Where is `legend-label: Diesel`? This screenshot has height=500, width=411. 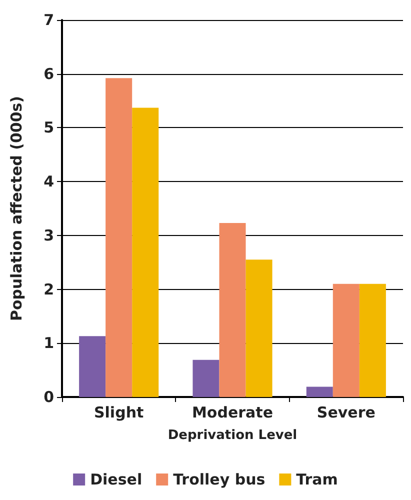
legend-label: Diesel is located at coordinates (116, 479).